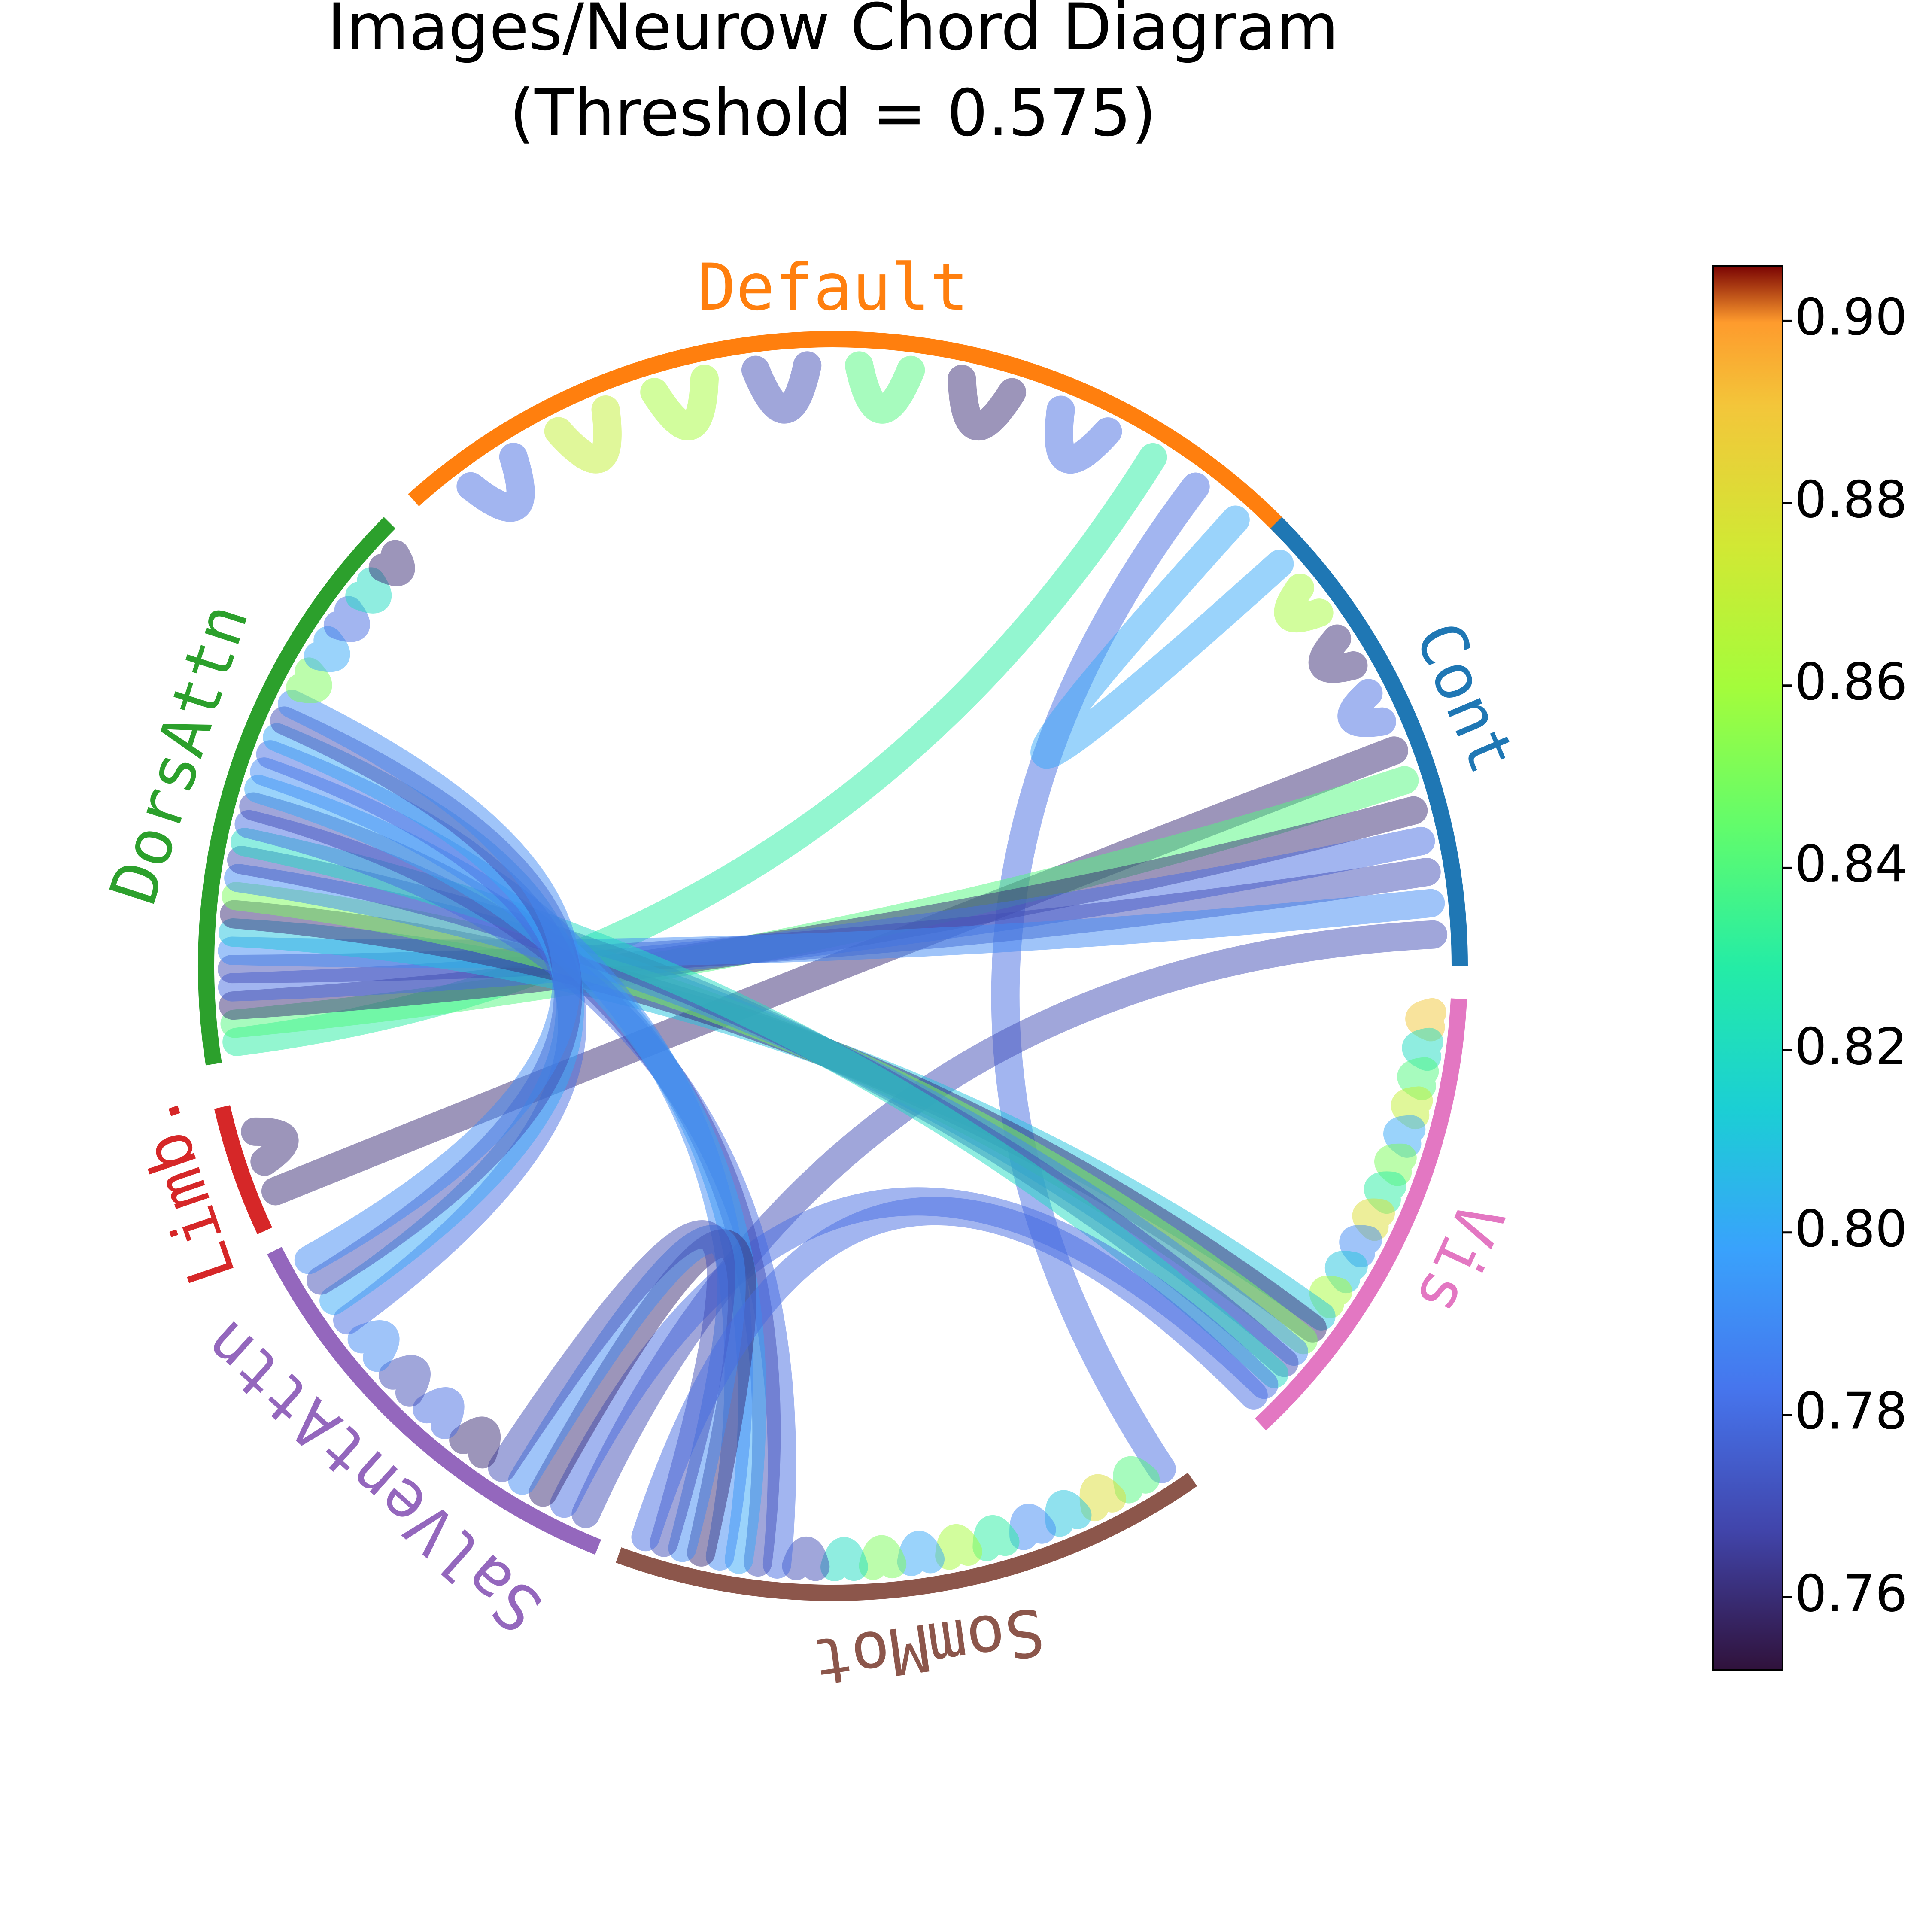  Describe the element at coordinates (297, 792) in the screenshot. I see `network-arc-dorsattn` at that location.